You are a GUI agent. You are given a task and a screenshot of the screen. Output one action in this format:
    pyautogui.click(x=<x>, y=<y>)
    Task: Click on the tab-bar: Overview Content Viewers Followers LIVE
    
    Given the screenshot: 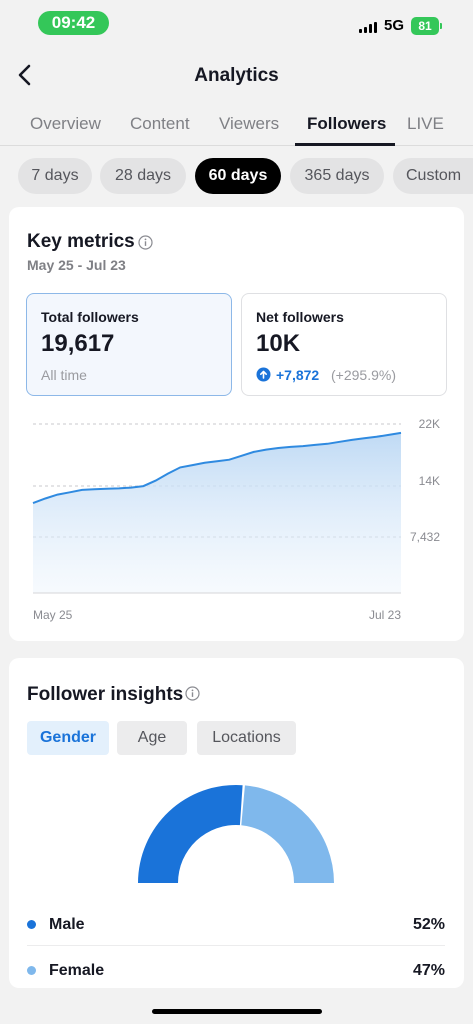 What is the action you would take?
    pyautogui.click(x=236, y=123)
    